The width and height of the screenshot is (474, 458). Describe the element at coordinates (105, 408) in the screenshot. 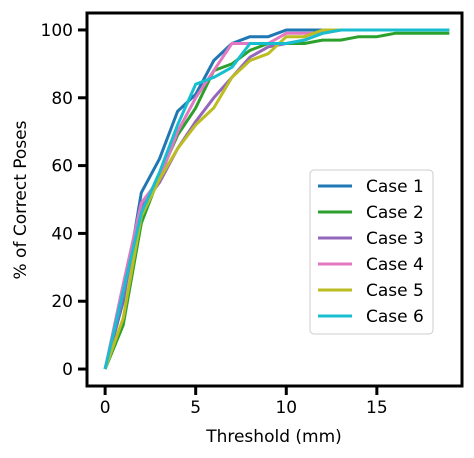

I see `x-tick-label: 0` at that location.